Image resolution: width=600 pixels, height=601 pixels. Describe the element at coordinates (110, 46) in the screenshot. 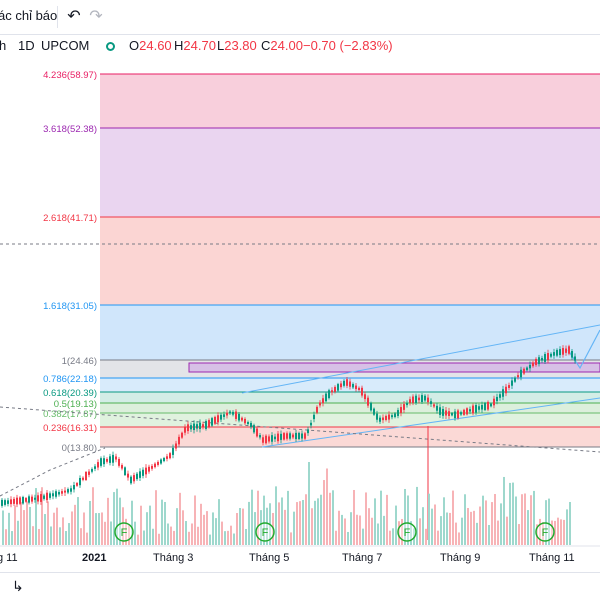

I see `market-status-dot` at that location.